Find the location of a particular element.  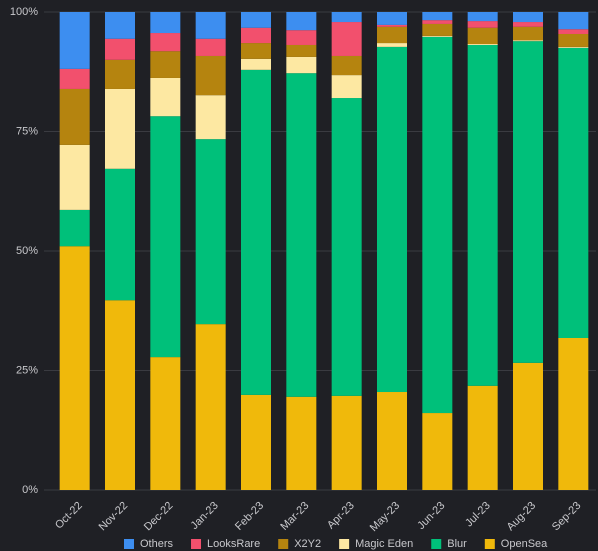

x-tick-label: May-23 is located at coordinates (385, 517).